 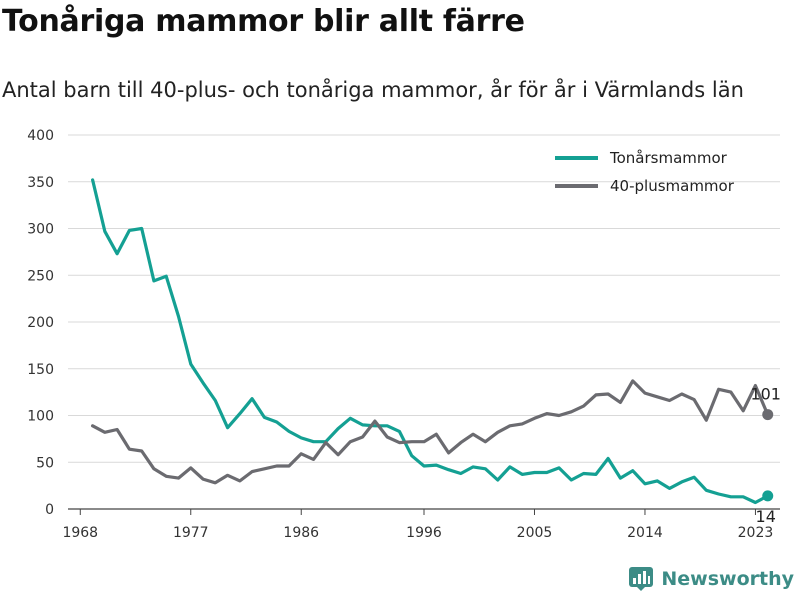 I want to click on x-tick-label: 1968, so click(x=80, y=533).